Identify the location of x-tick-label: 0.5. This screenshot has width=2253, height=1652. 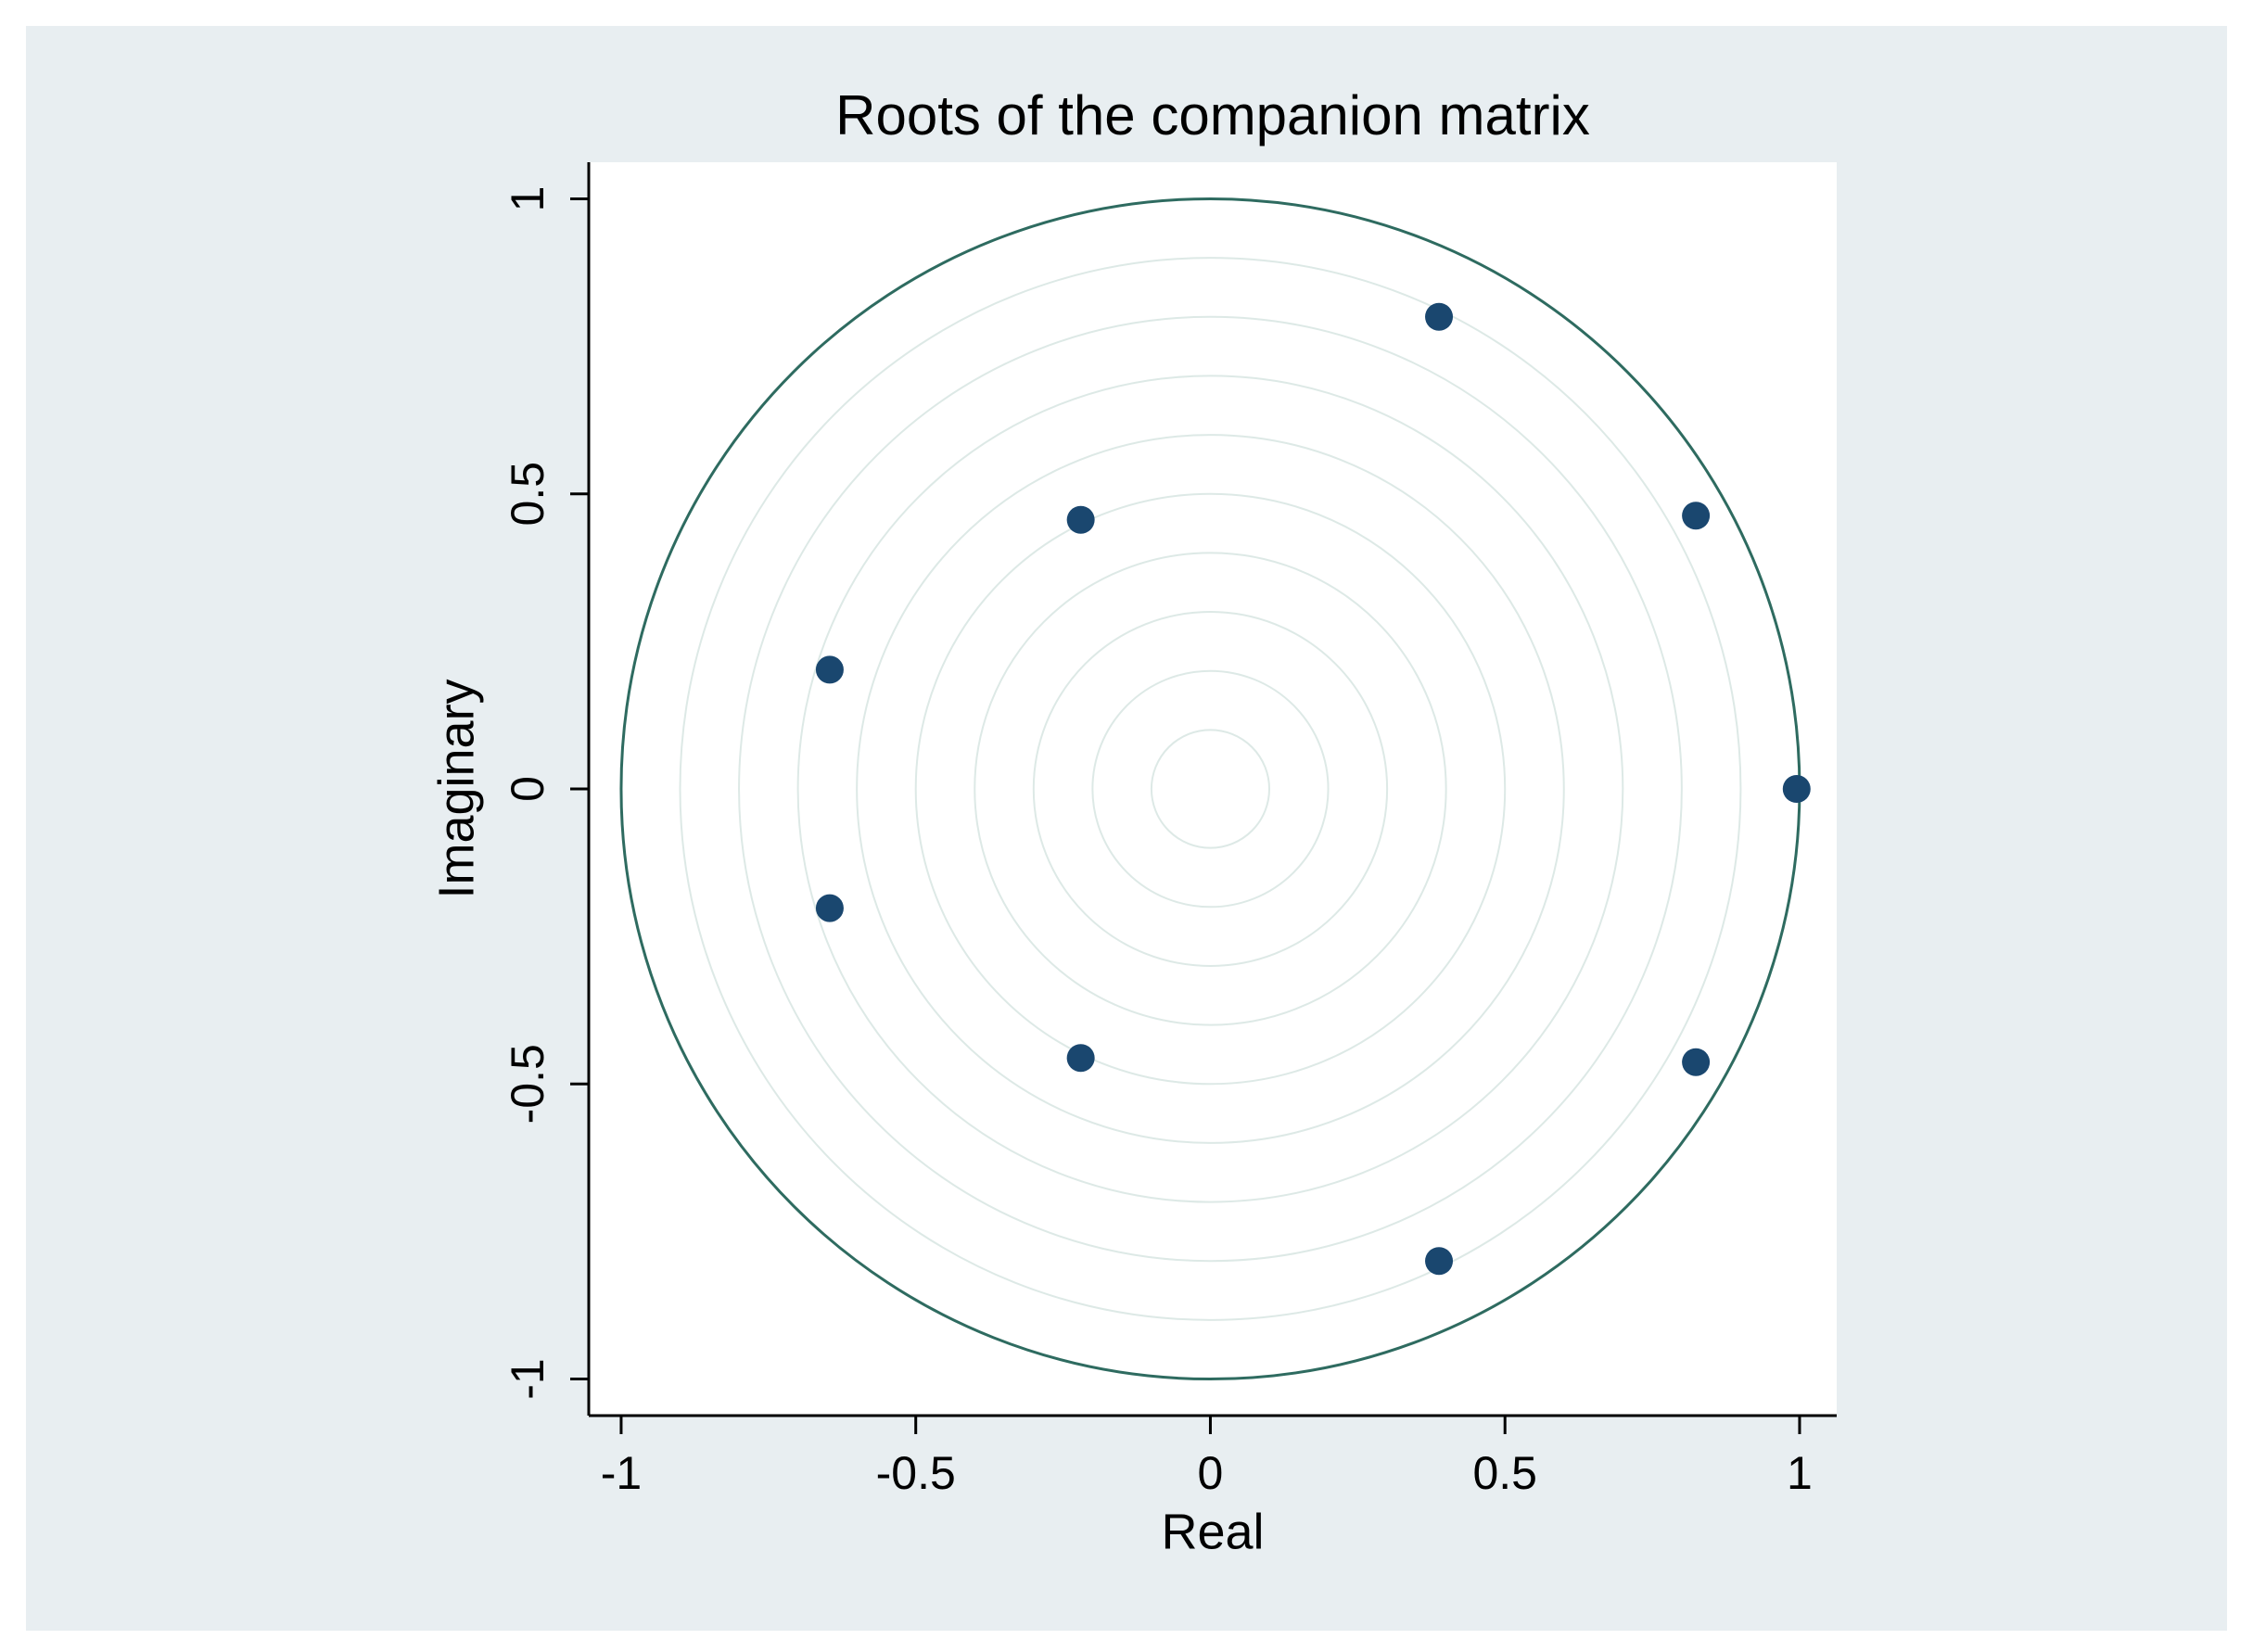
(1504, 1473).